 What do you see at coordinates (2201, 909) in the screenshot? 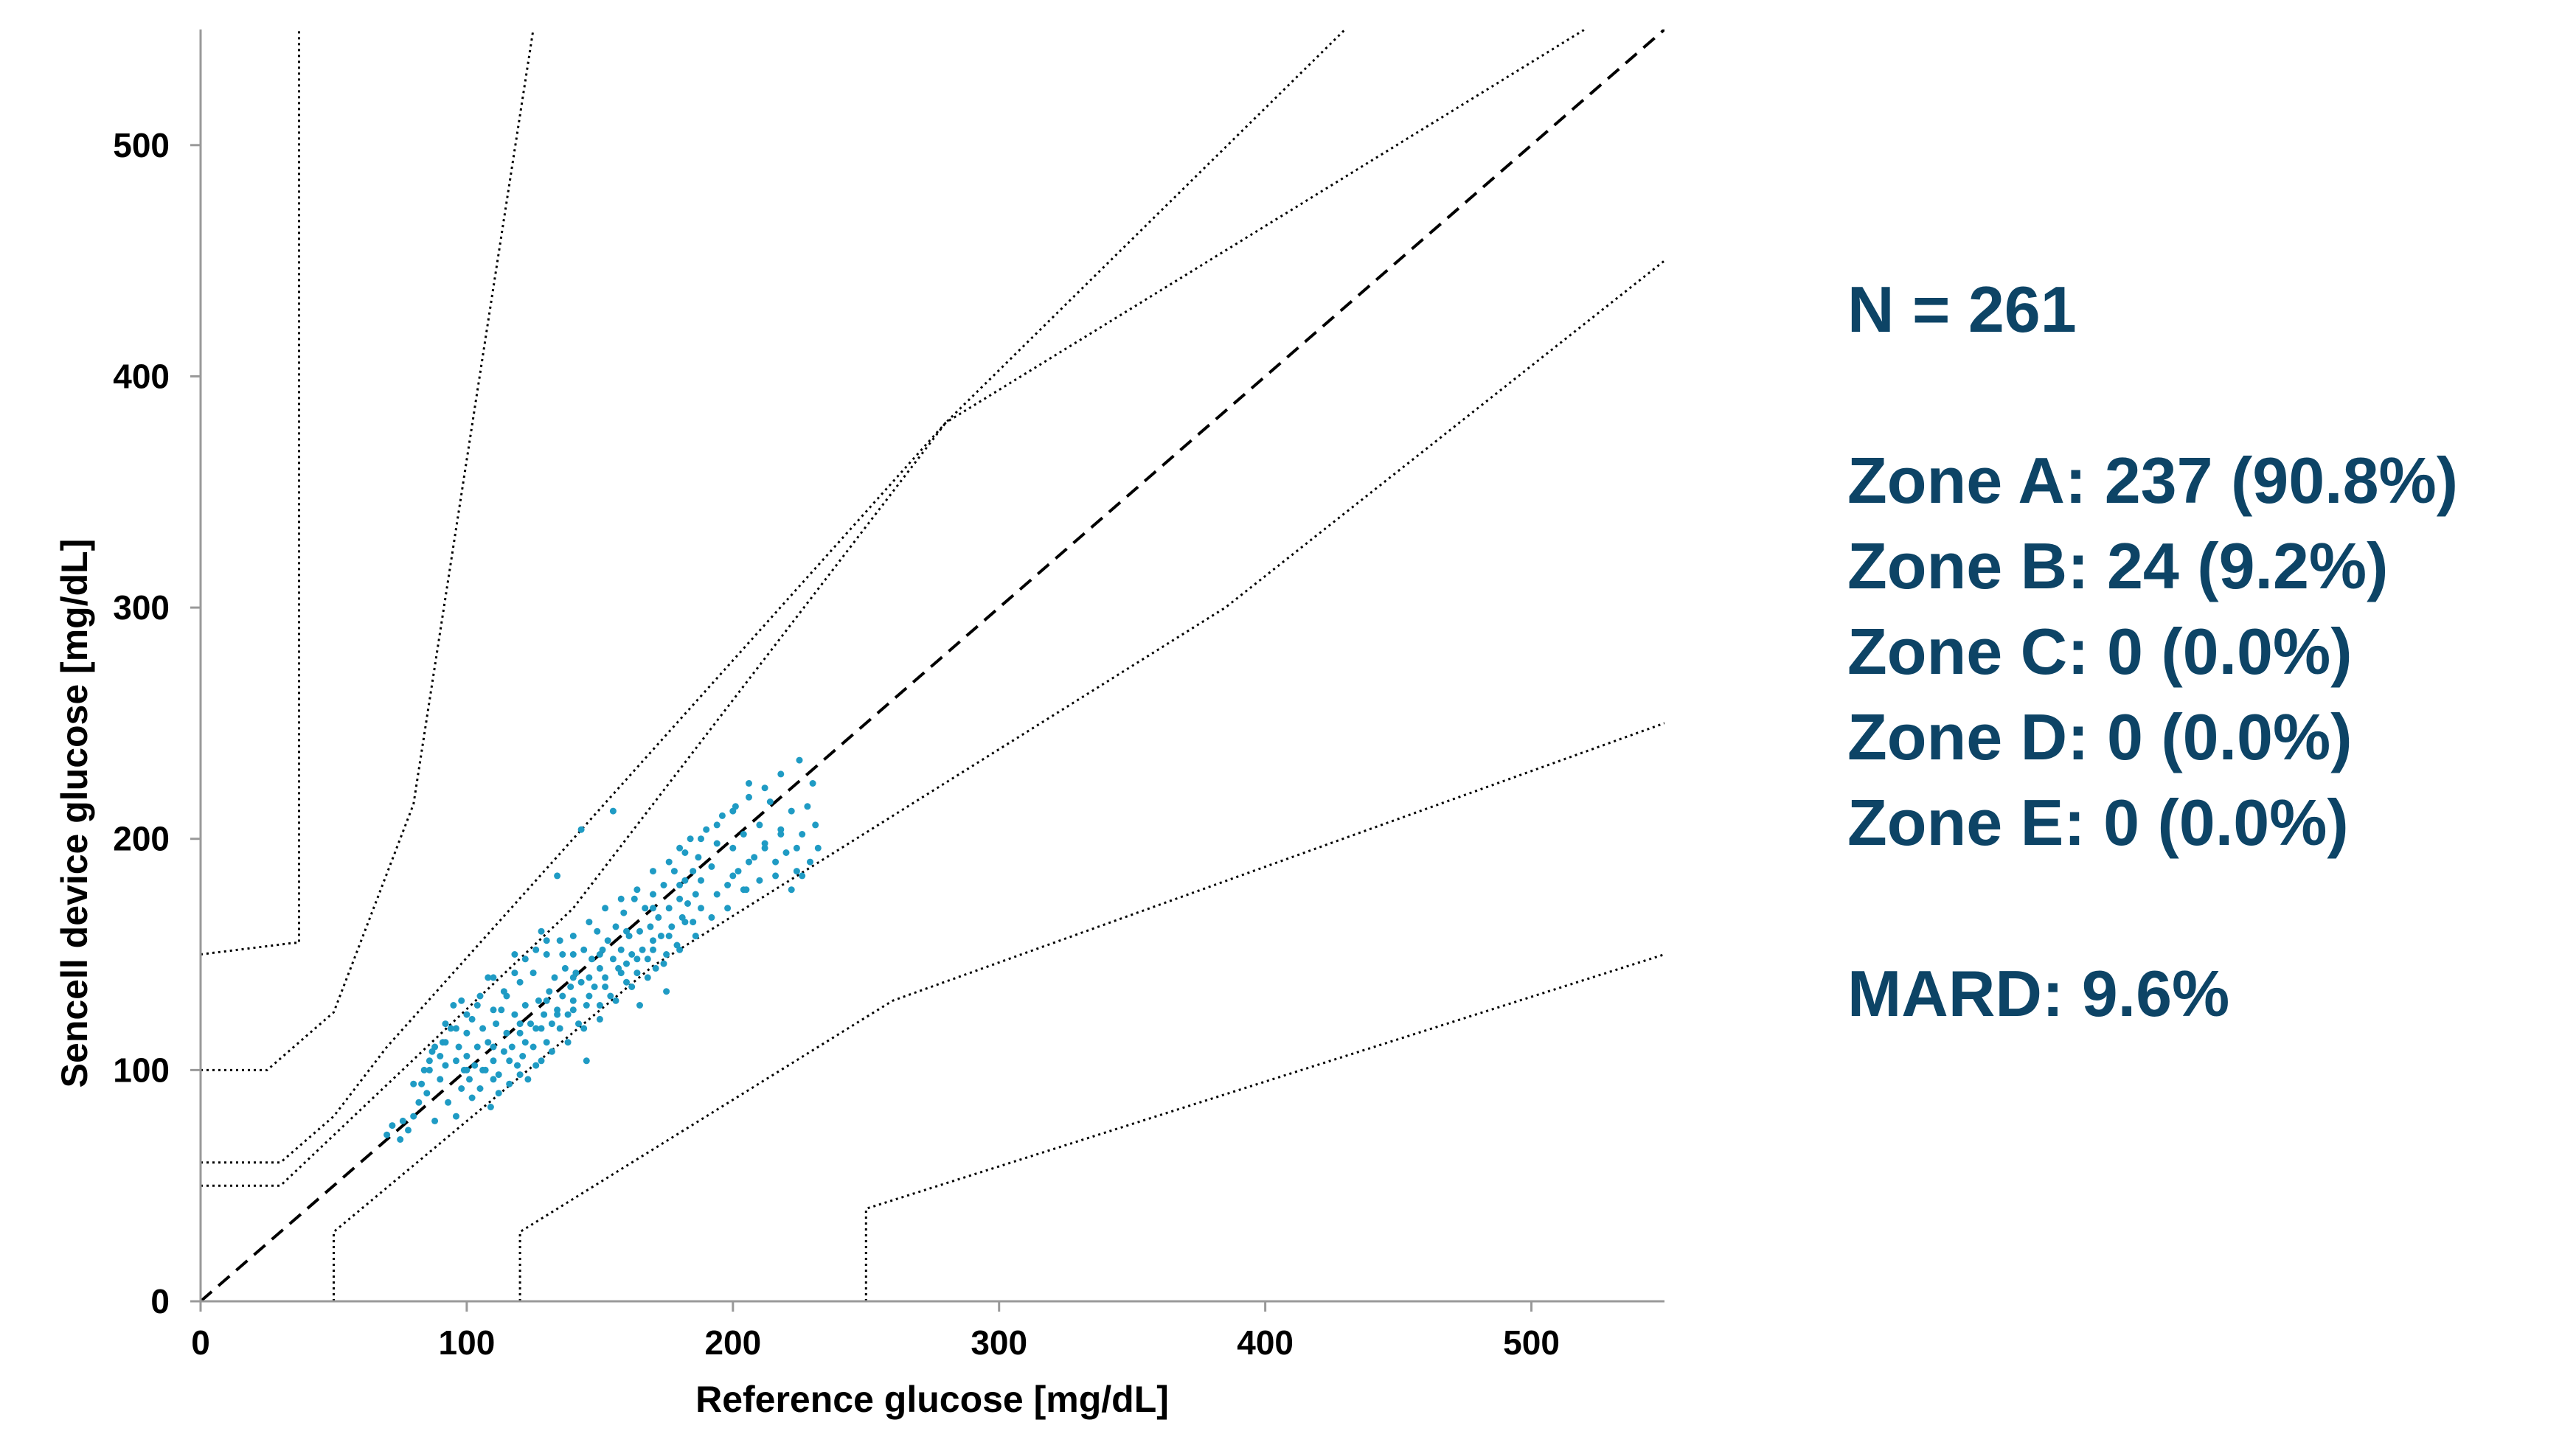
I see `stats-spacer` at bounding box center [2201, 909].